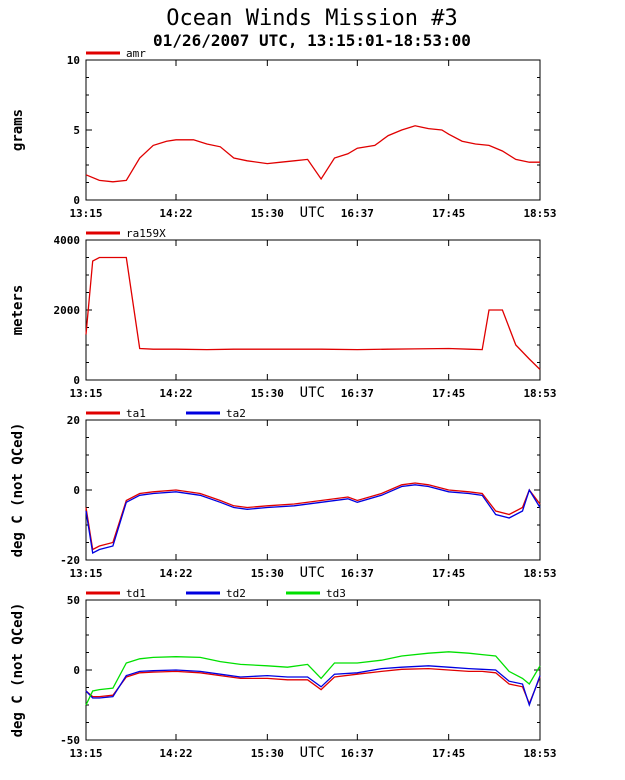 This screenshot has height=780, width=625. What do you see at coordinates (18, 130) in the screenshot?
I see `y-axis-label: grams` at bounding box center [18, 130].